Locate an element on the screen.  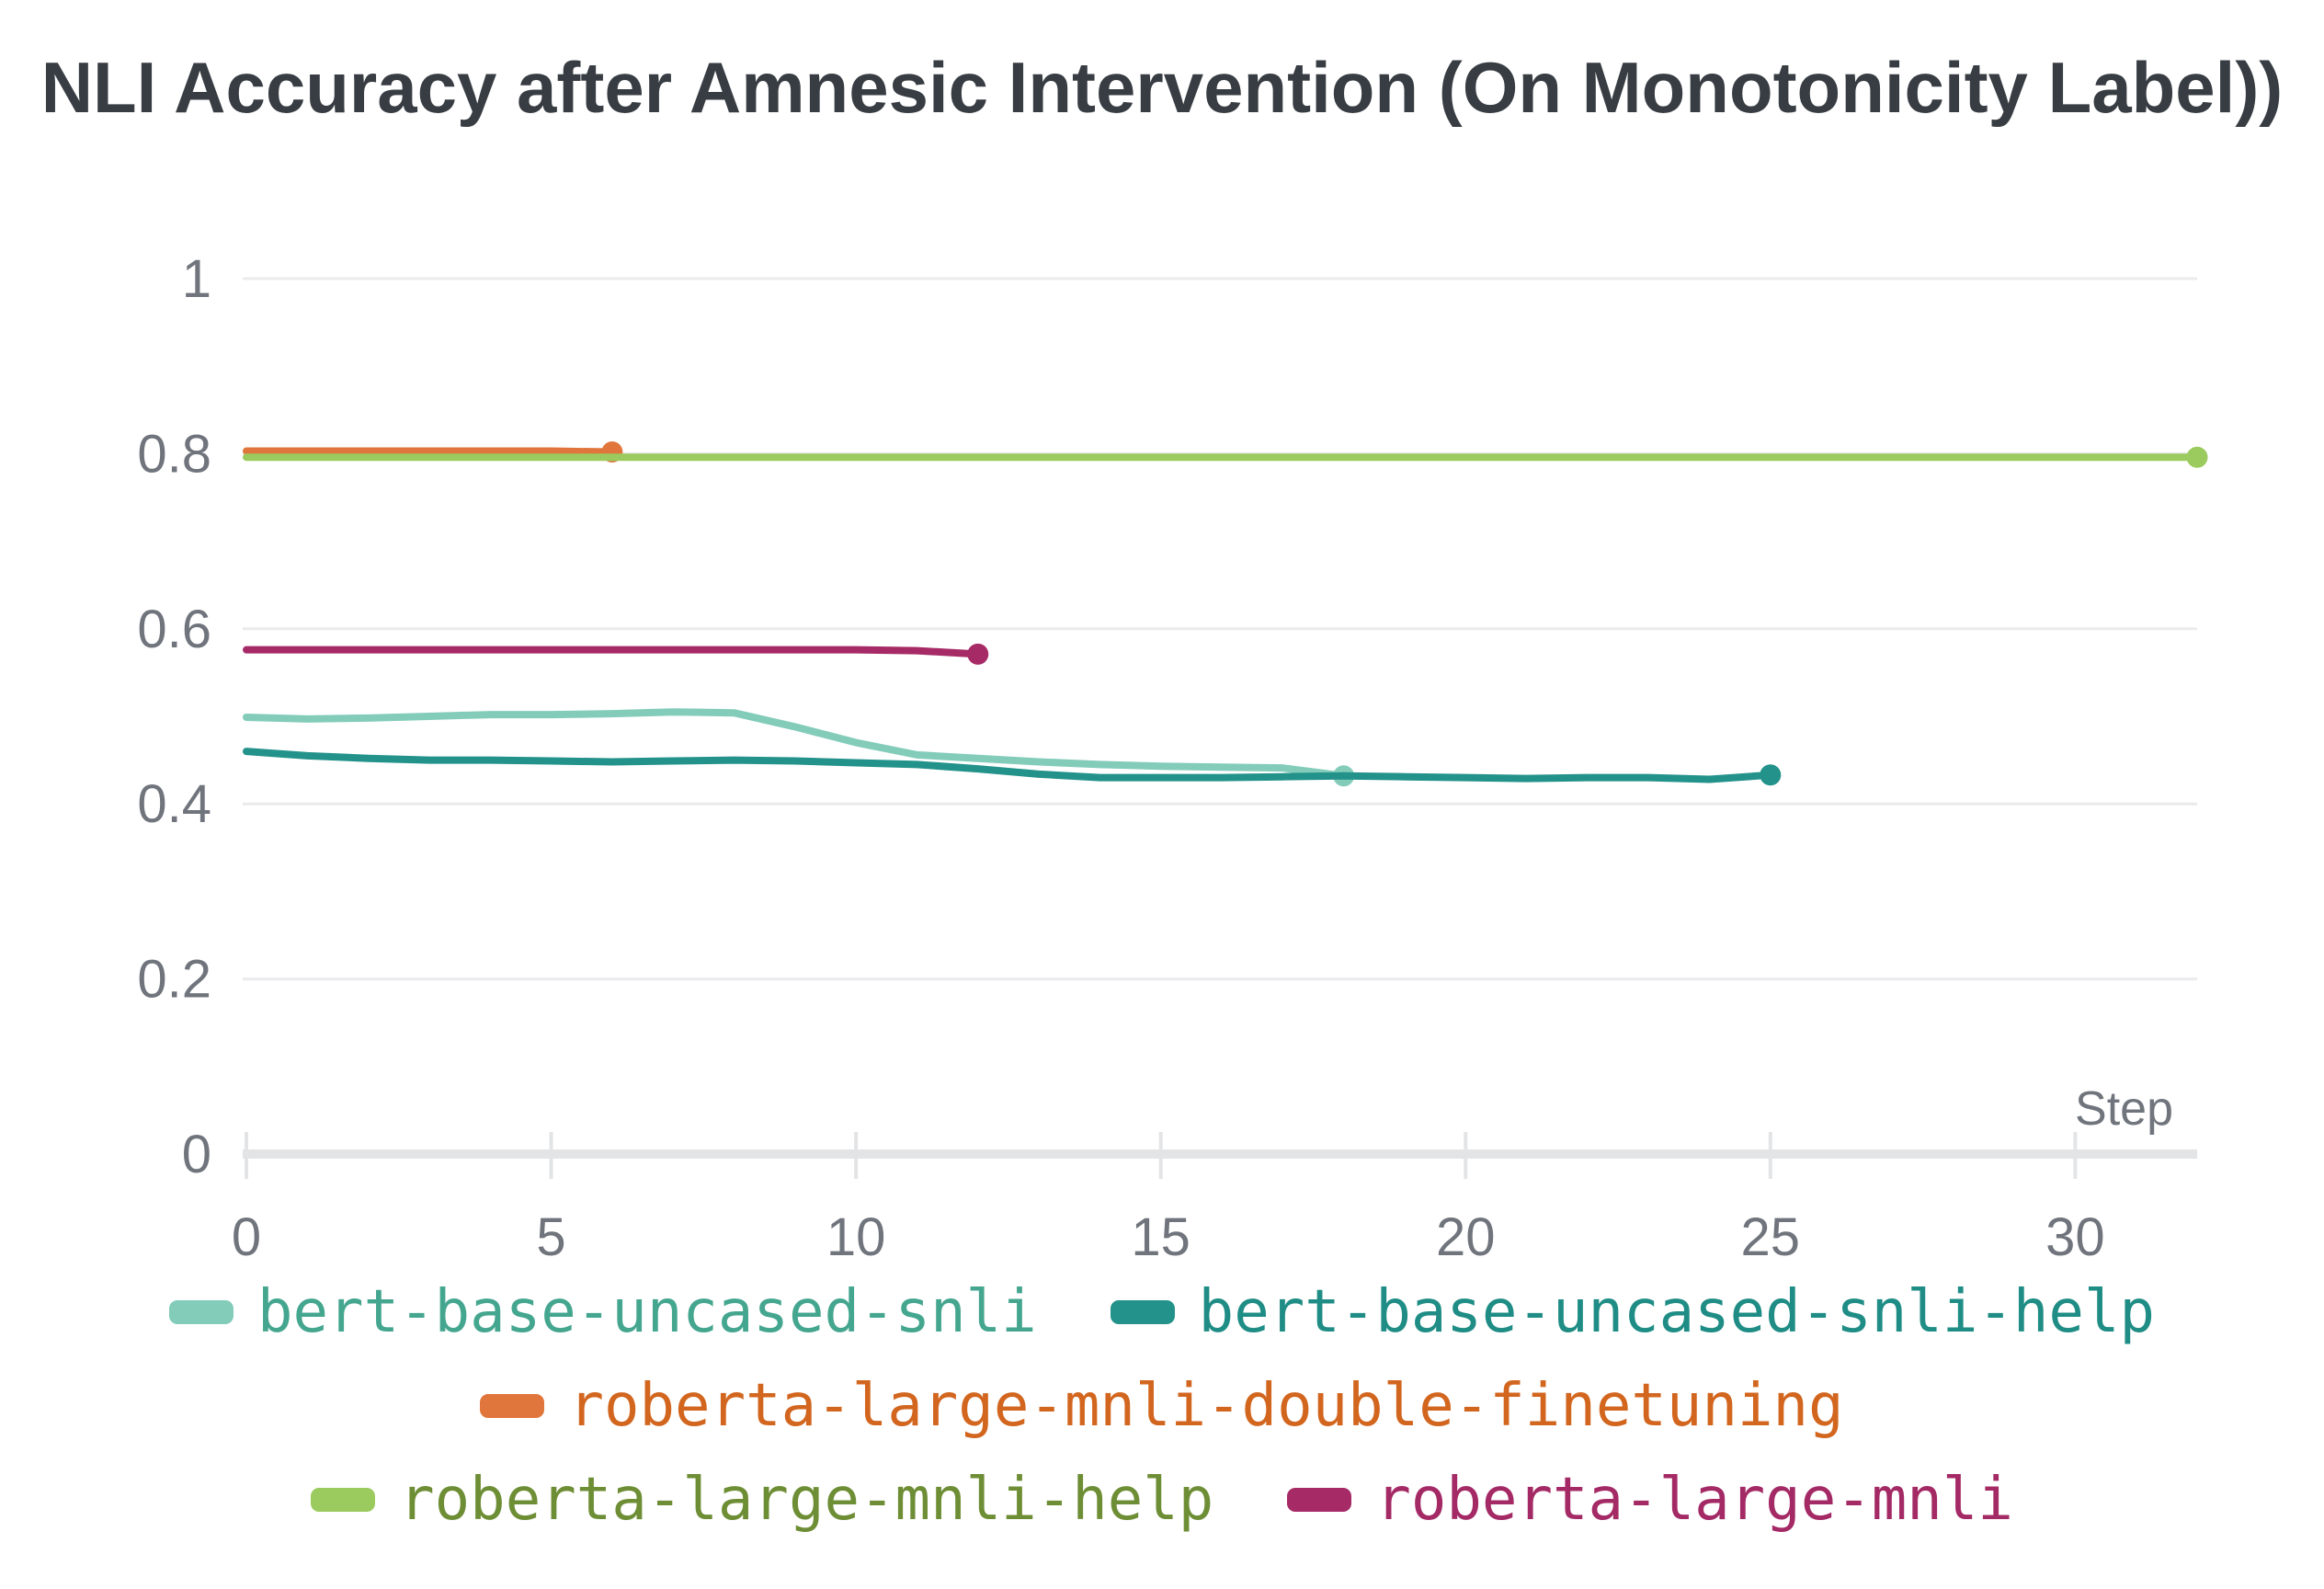
x-tick-label: 20 is located at coordinates (1466, 1237).